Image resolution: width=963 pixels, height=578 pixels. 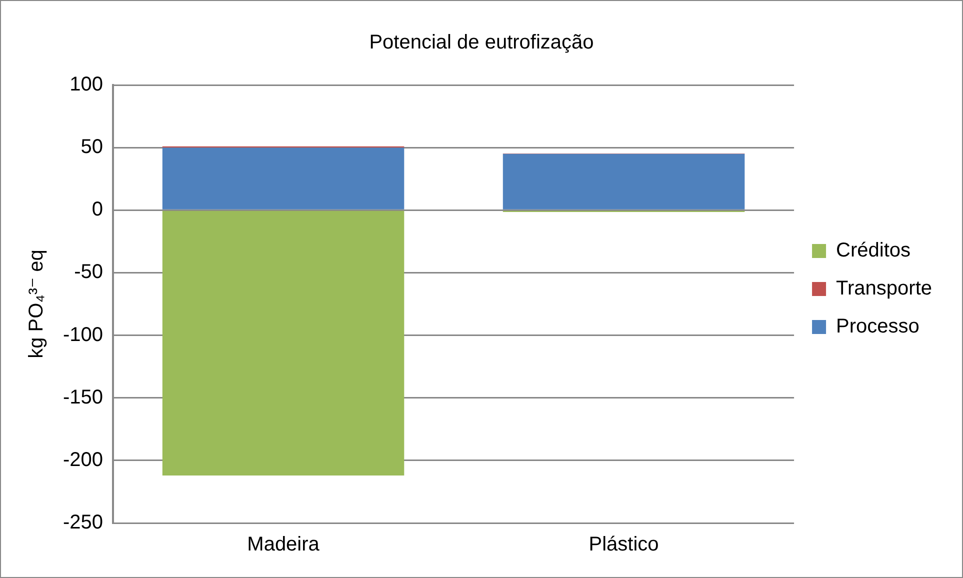 What do you see at coordinates (884, 289) in the screenshot?
I see `legend-label: Transporte` at bounding box center [884, 289].